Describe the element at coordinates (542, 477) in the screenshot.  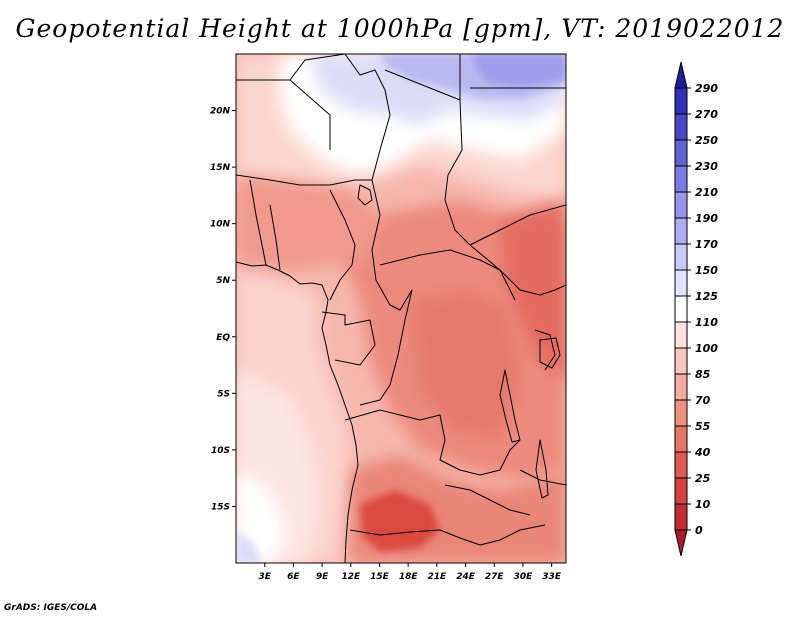
I see `zambia-mozambique-border` at that location.